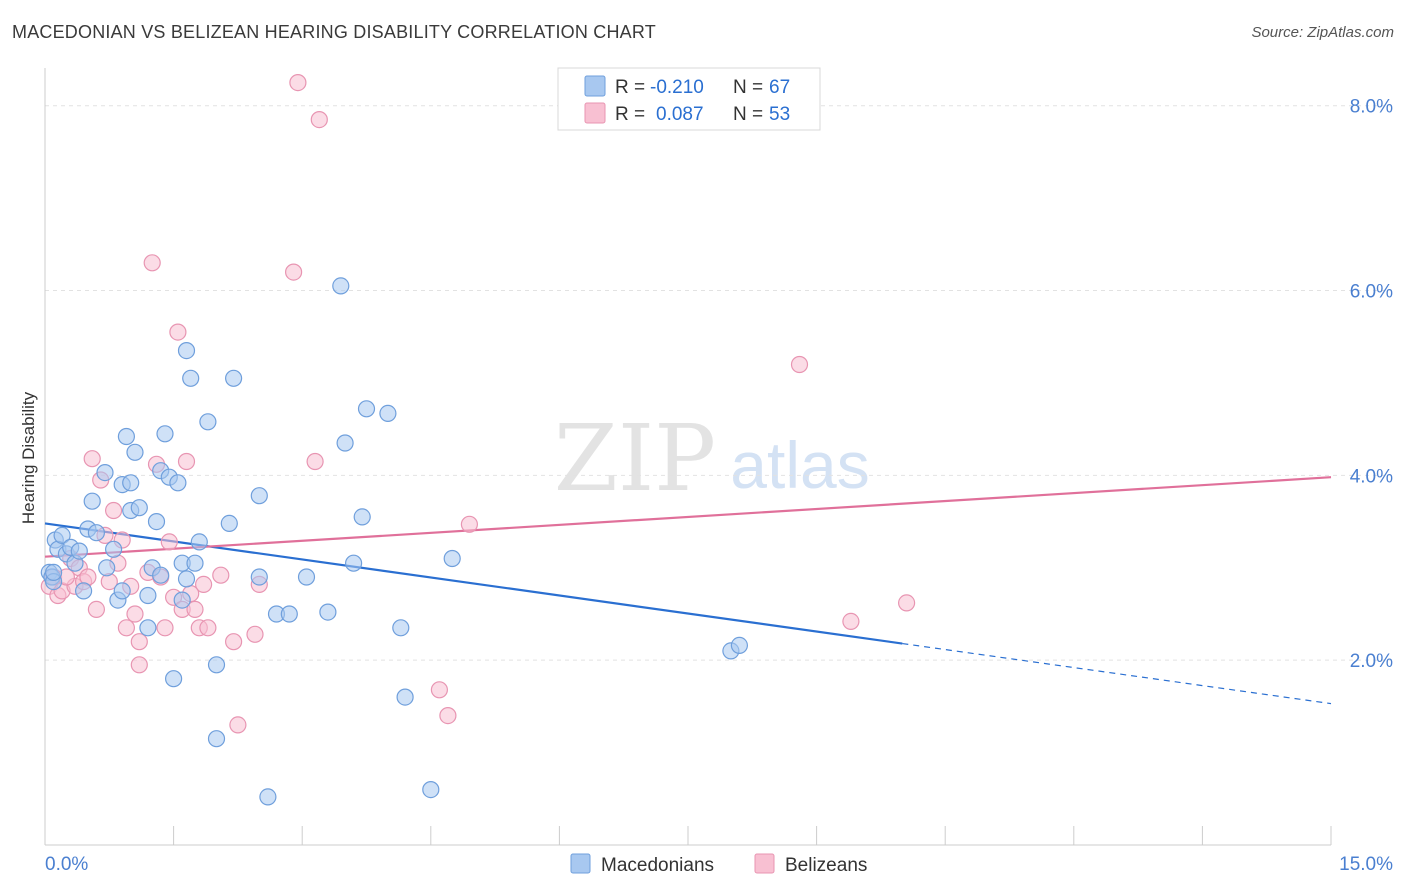  Describe the element at coordinates (779, 114) in the screenshot. I see `legend-n-value-belizeans: 53` at that location.